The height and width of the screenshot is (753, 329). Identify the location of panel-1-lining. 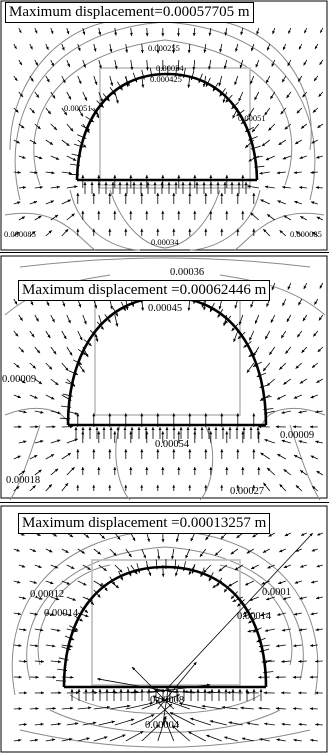
(167, 127).